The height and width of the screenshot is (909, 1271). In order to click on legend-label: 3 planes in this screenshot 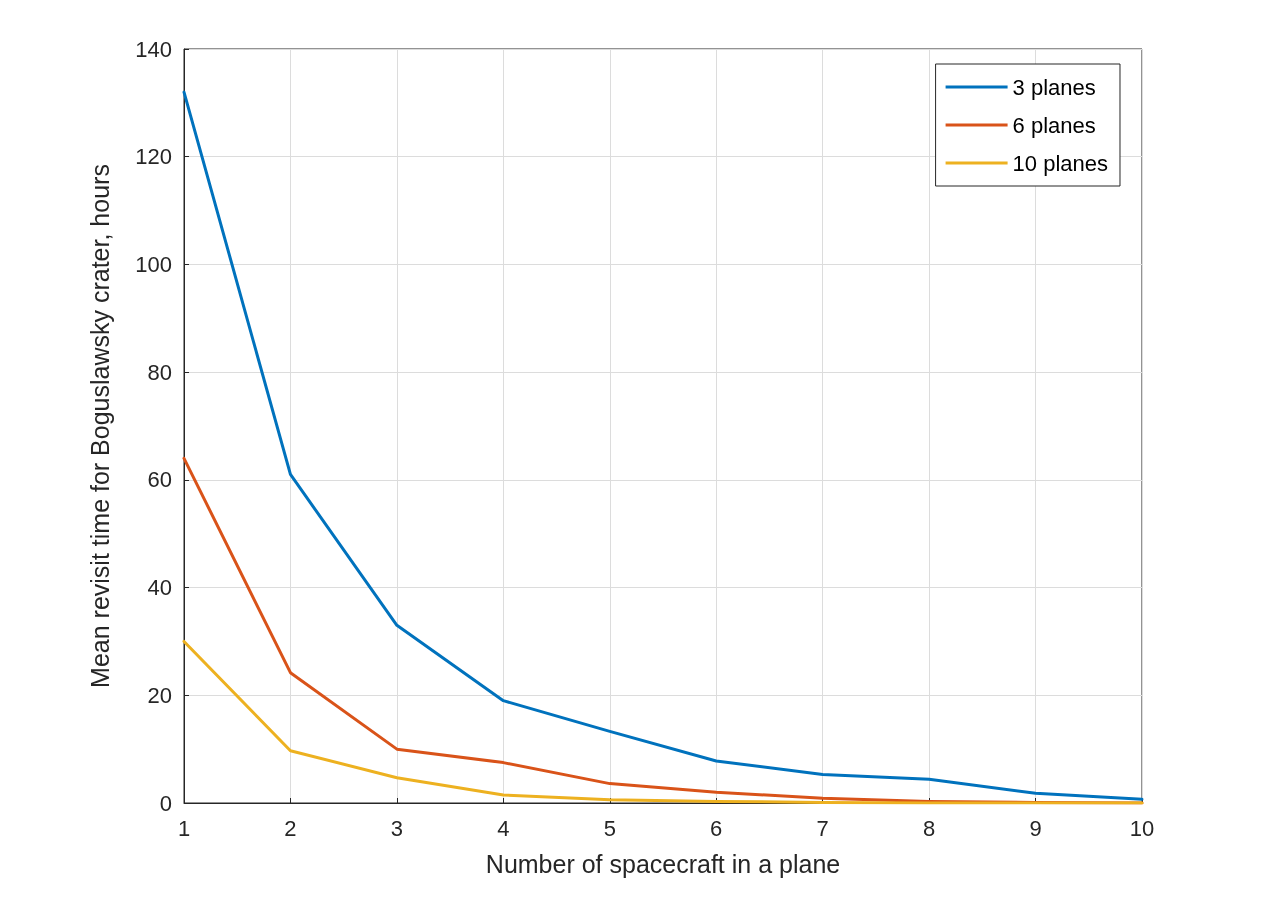, I will do `click(1054, 87)`.